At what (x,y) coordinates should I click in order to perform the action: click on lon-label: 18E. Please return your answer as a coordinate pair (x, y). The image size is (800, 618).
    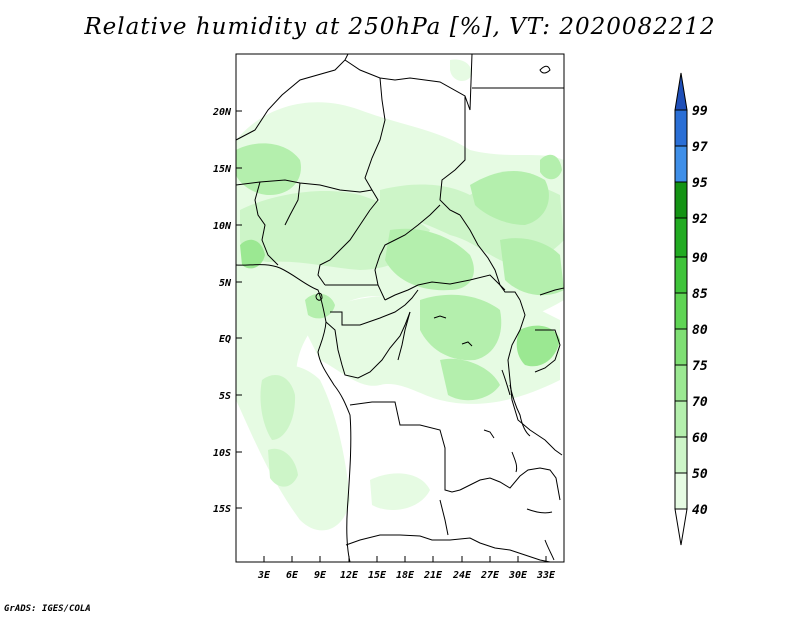
    Looking at the image, I should click on (405, 575).